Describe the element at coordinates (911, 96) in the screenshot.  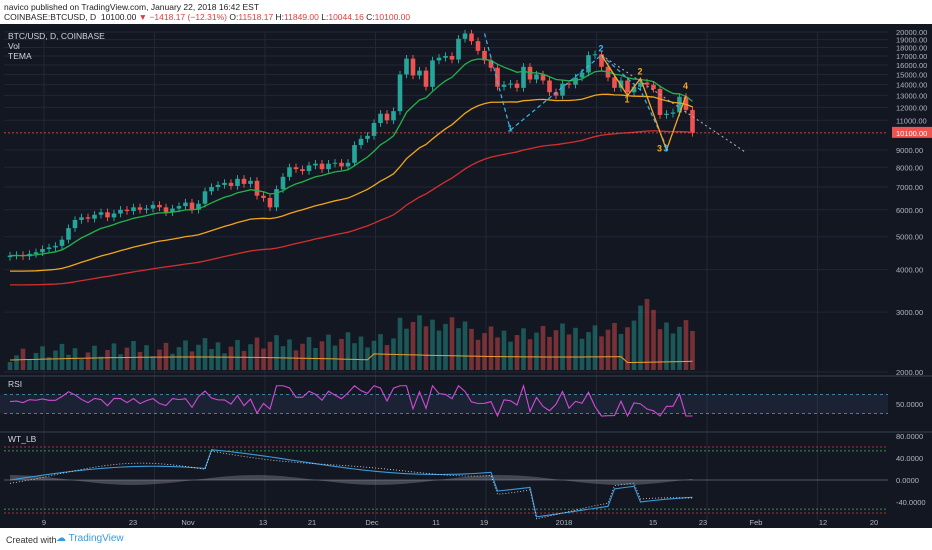
I see `y-tick-label: 13000.00` at that location.